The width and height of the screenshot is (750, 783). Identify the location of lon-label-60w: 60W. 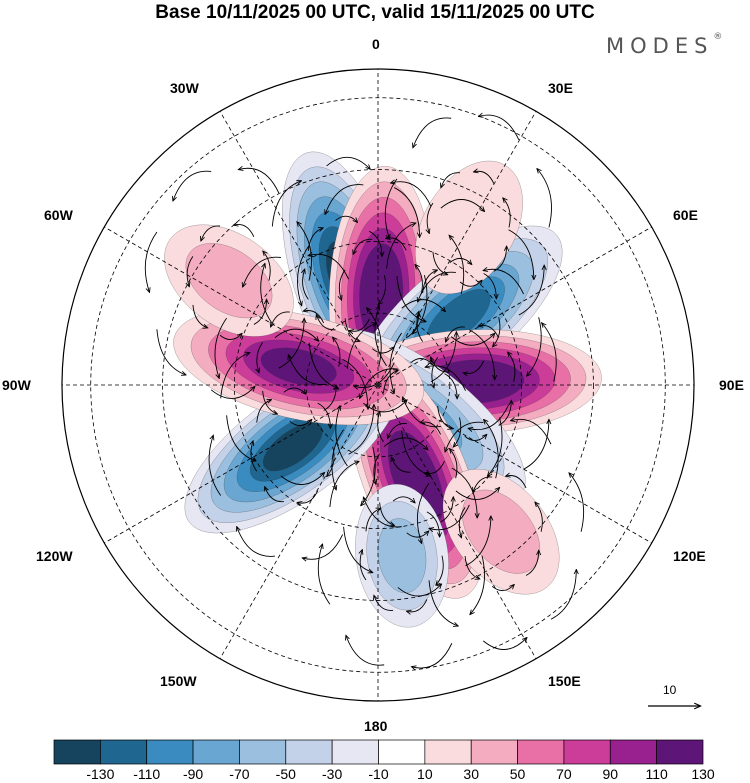
(58, 215).